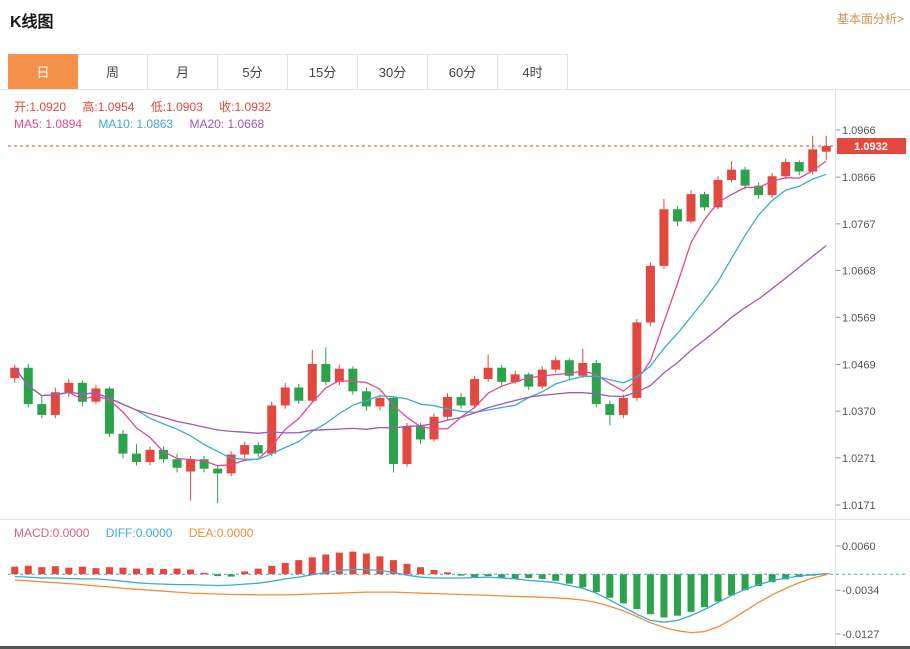 Image resolution: width=910 pixels, height=649 pixels. What do you see at coordinates (221, 533) in the screenshot?
I see `dea-value: DEA:0.0000` at bounding box center [221, 533].